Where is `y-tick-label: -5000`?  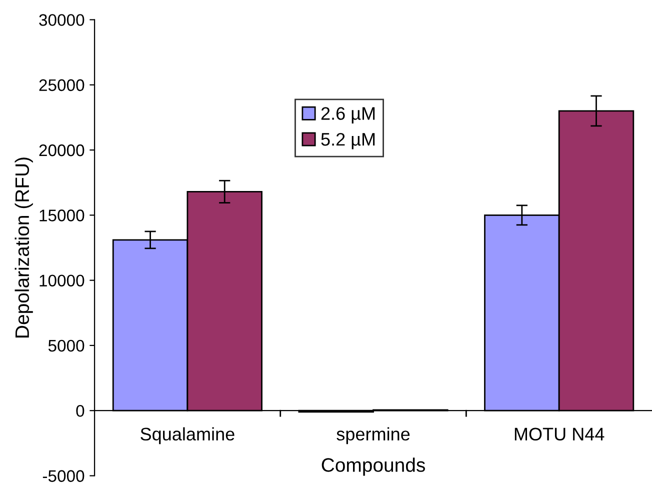
y-tick-label: -5000 is located at coordinates (63, 476).